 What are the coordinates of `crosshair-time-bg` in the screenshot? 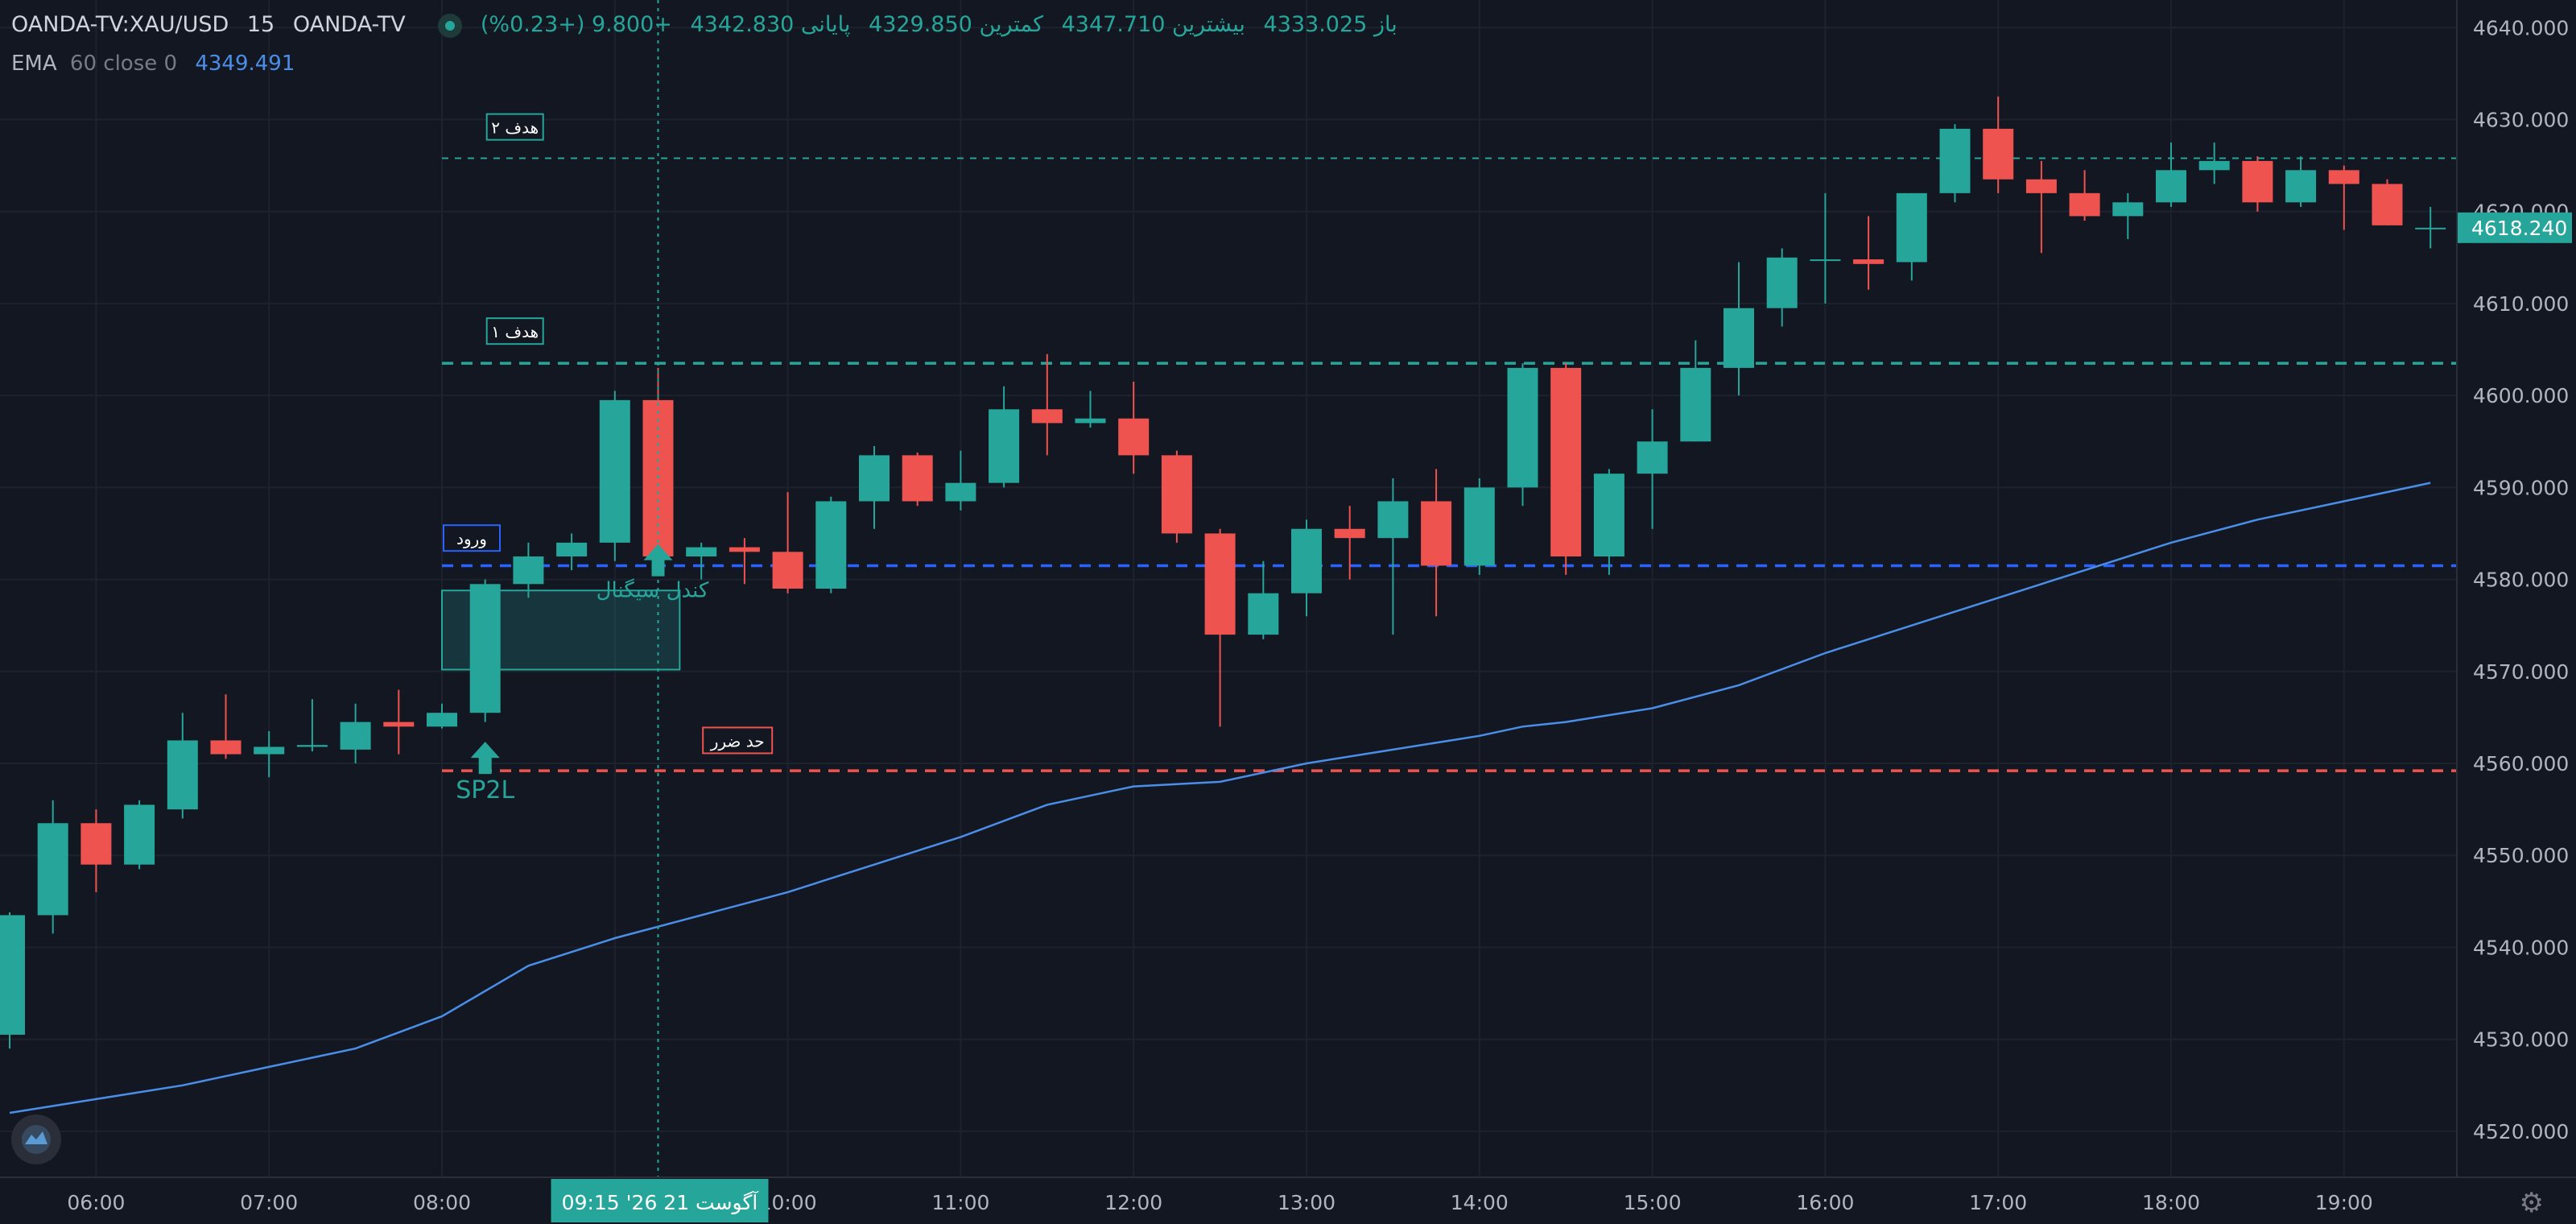 It's located at (660, 1200).